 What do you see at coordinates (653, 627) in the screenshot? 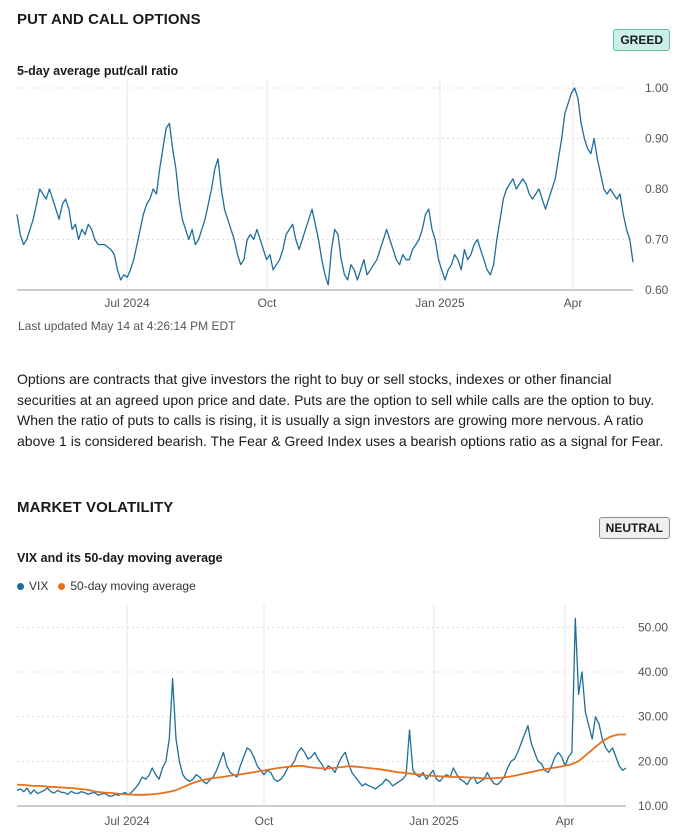
I see `y-tick-label: 50.00` at bounding box center [653, 627].